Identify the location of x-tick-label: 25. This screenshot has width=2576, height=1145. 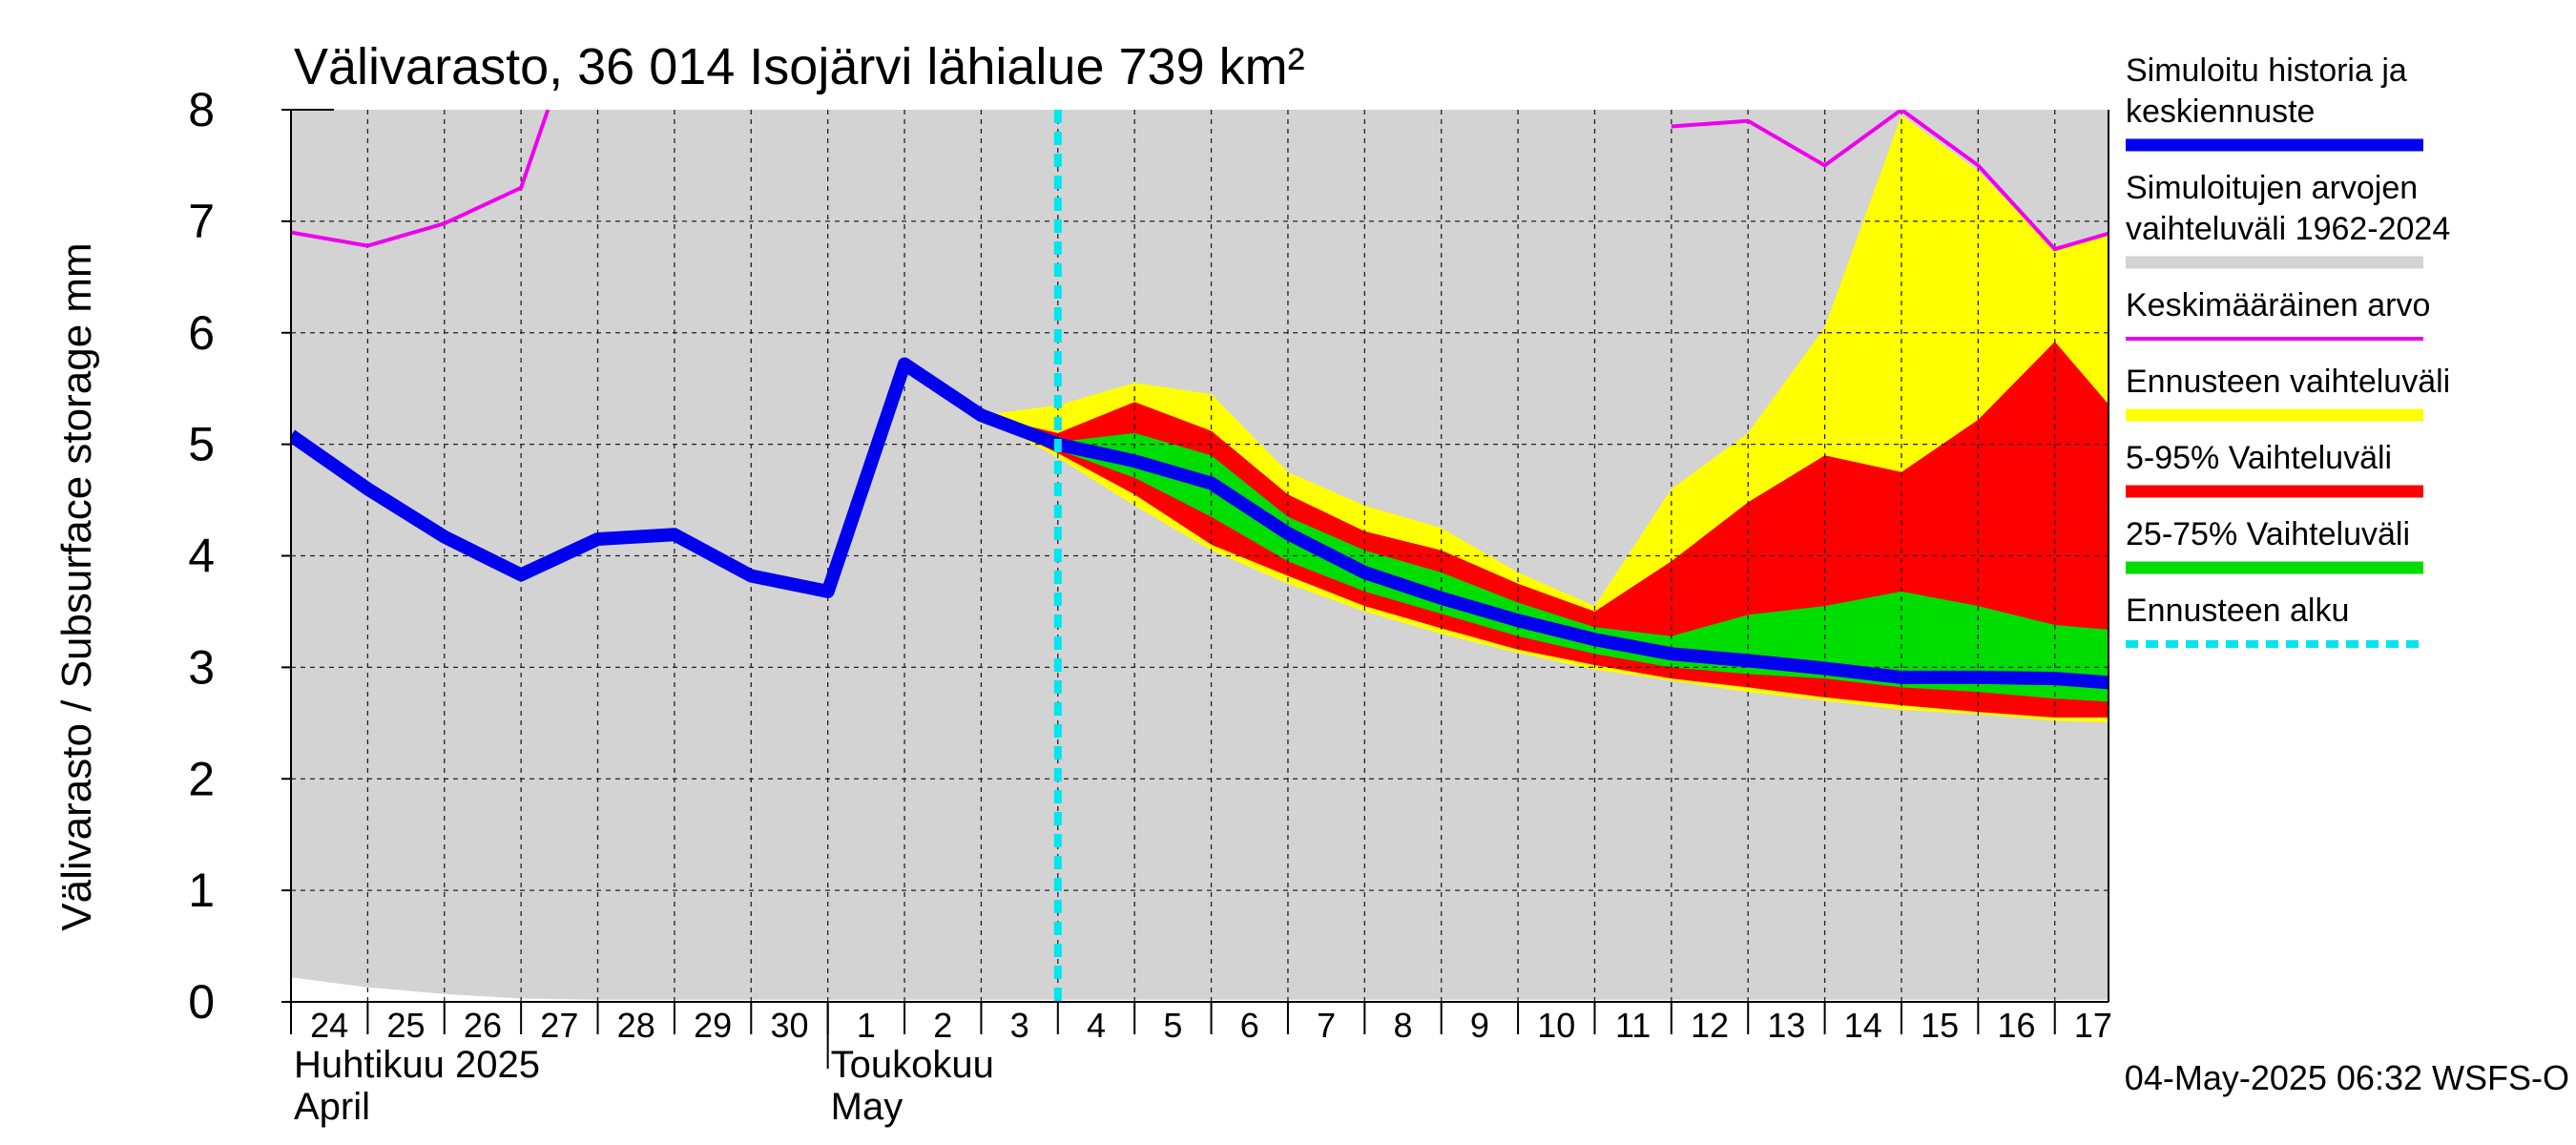
(406, 1025).